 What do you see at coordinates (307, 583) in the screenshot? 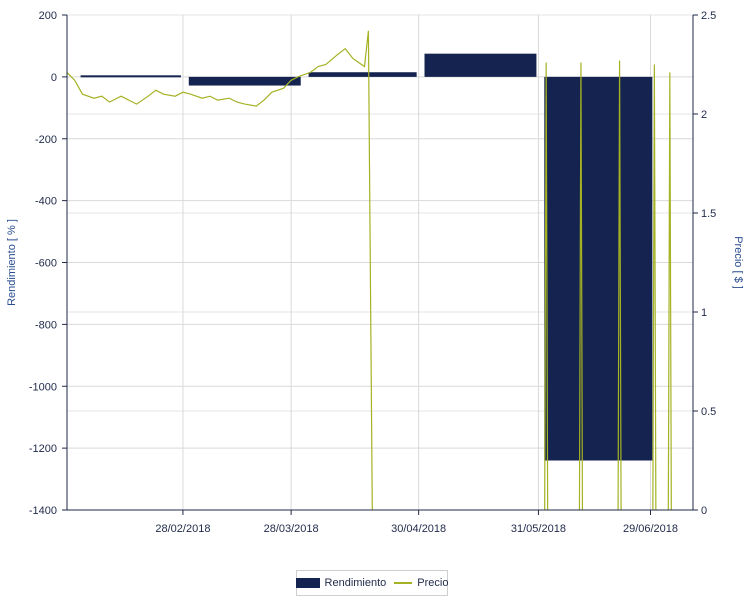
I see `legend-swatch-rendimiento` at bounding box center [307, 583].